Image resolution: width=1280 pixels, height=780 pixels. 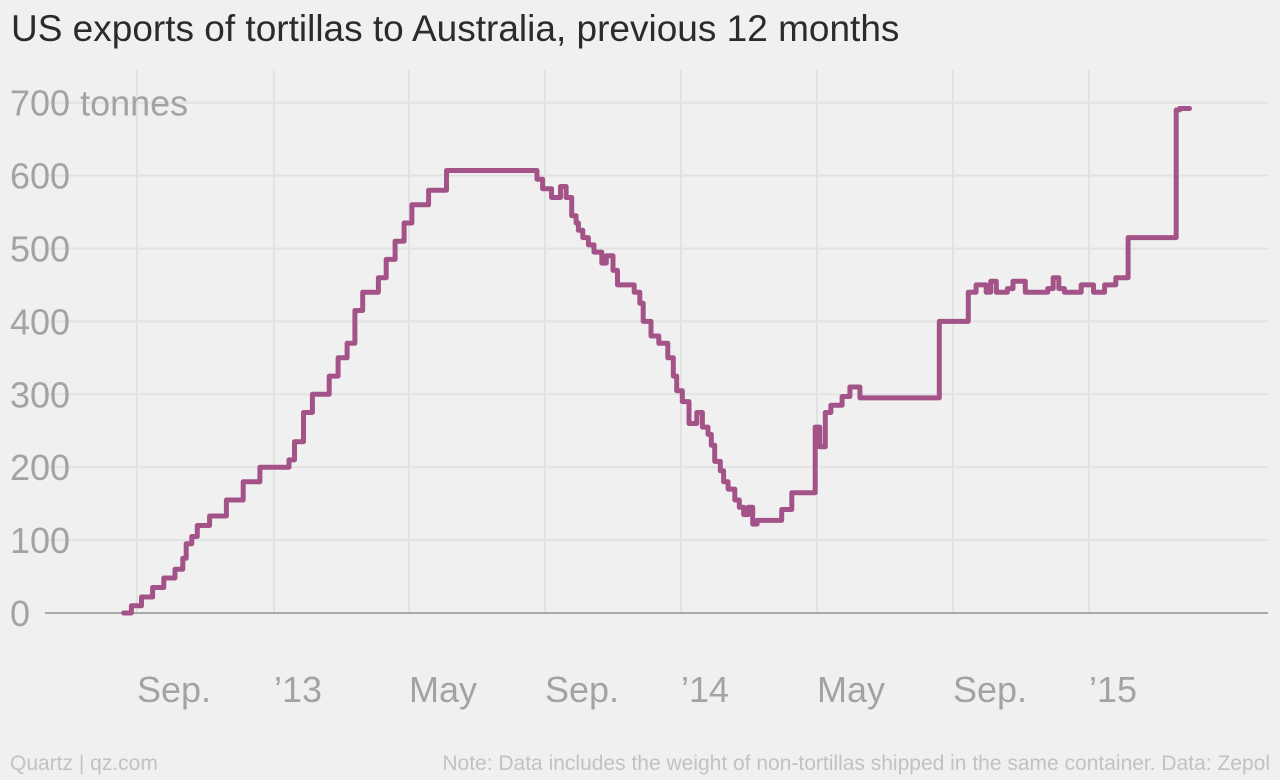 What do you see at coordinates (40, 394) in the screenshot?
I see `y-tick-label: 300` at bounding box center [40, 394].